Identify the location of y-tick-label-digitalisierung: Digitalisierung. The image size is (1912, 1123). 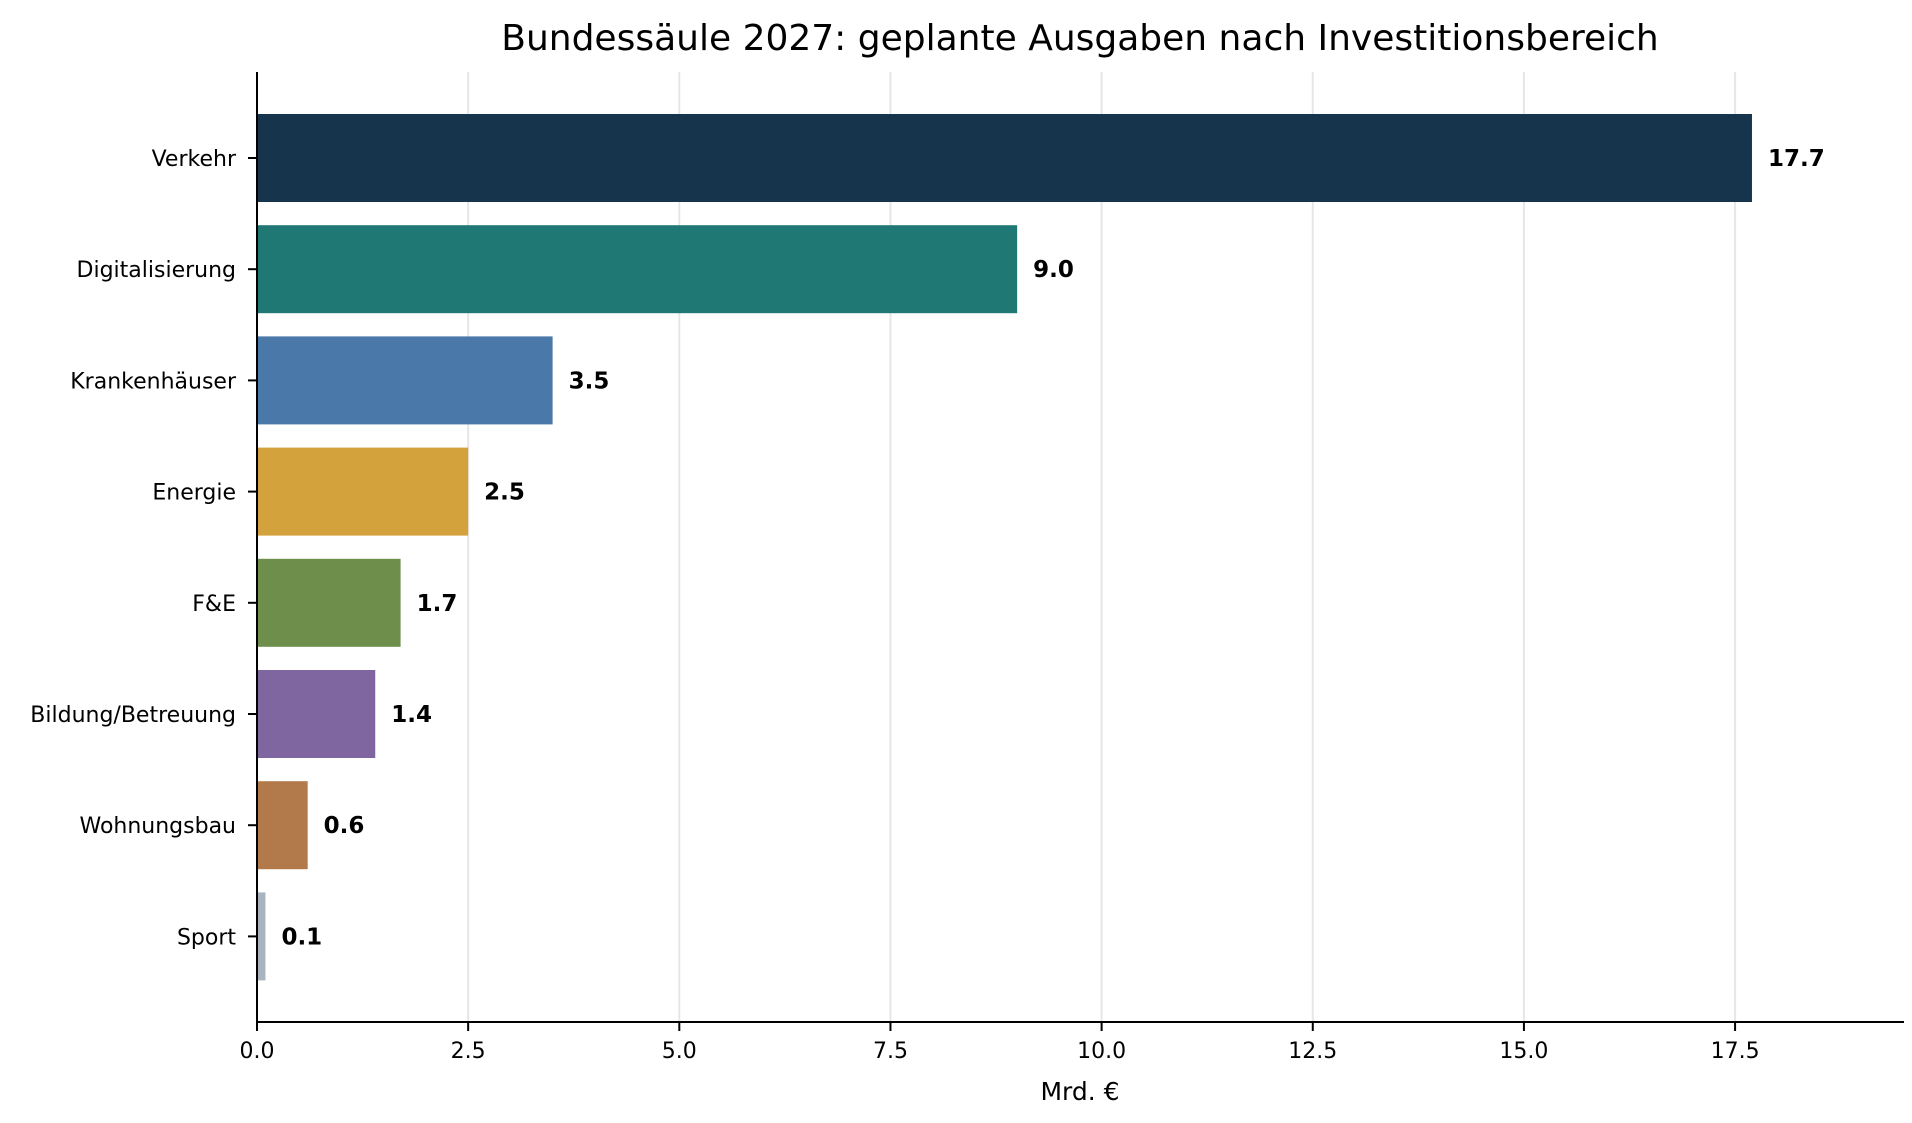
(156, 270).